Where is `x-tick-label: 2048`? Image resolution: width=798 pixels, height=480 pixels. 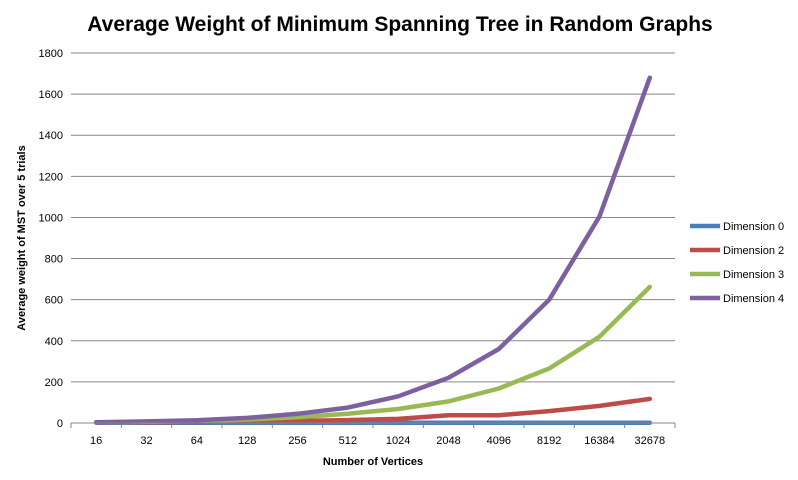
x-tick-label: 2048 is located at coordinates (448, 441).